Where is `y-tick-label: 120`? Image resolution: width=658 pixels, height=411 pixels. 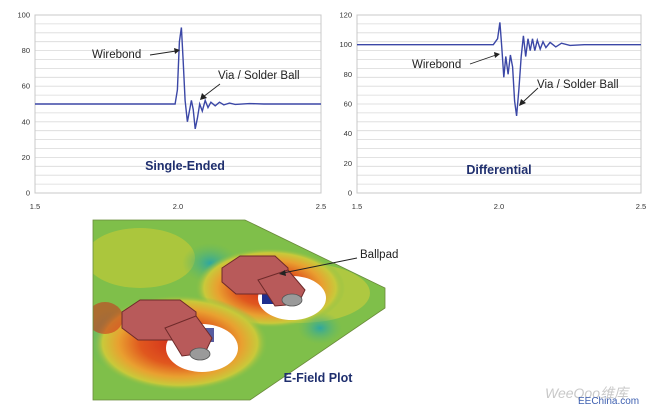
y-tick-label: 120 is located at coordinates (345, 15).